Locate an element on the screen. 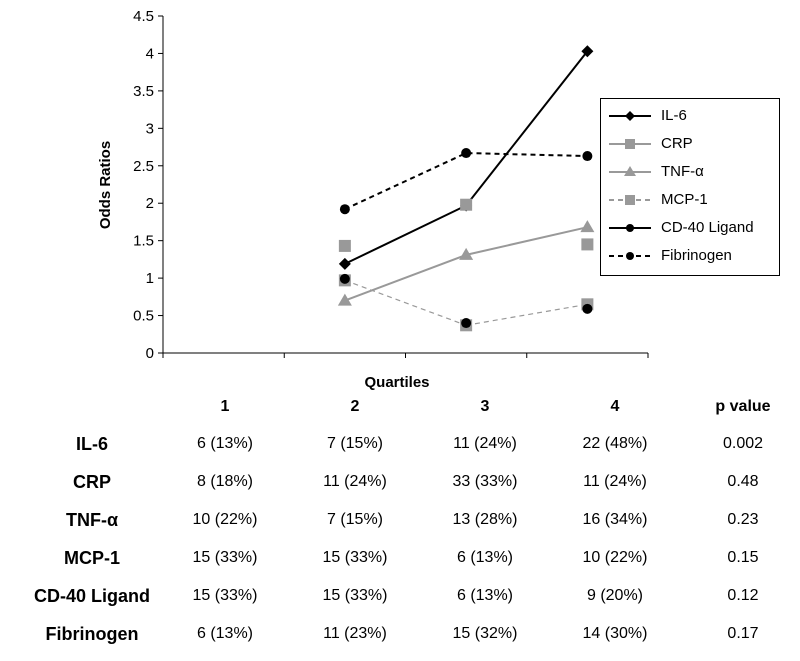  y-axis-label: Odds Ratios is located at coordinates (105, 185).